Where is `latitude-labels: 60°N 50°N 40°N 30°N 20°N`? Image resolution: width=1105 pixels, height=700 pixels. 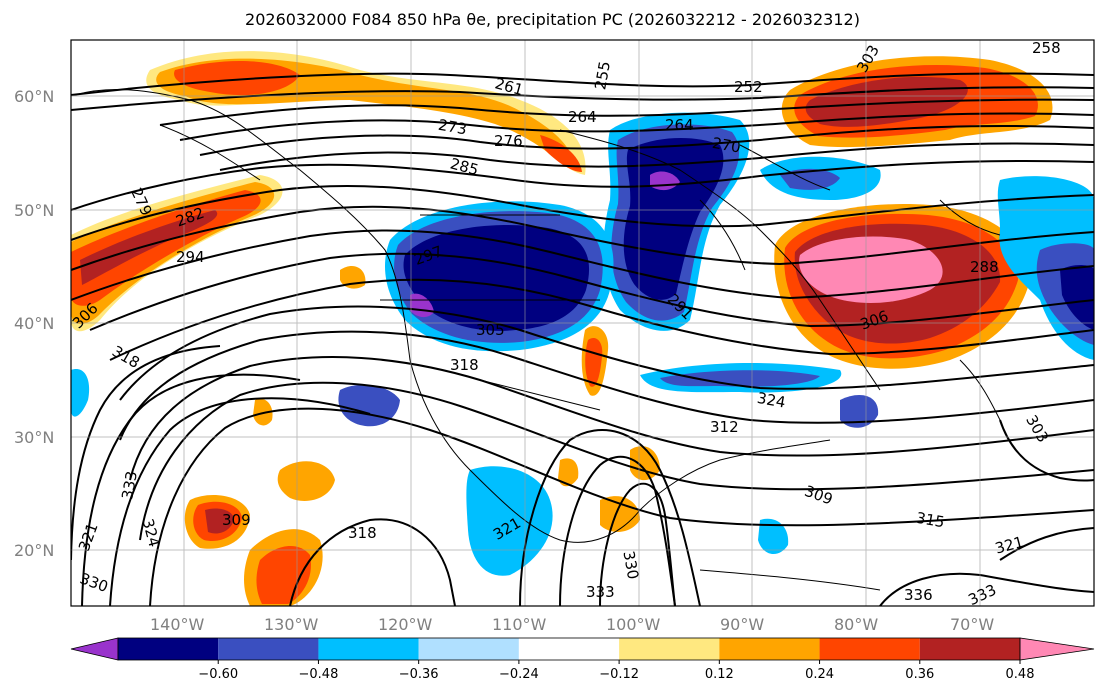
latitude-labels: 60°N 50°N 40°N 30°N 20°N is located at coordinates (34, 323).